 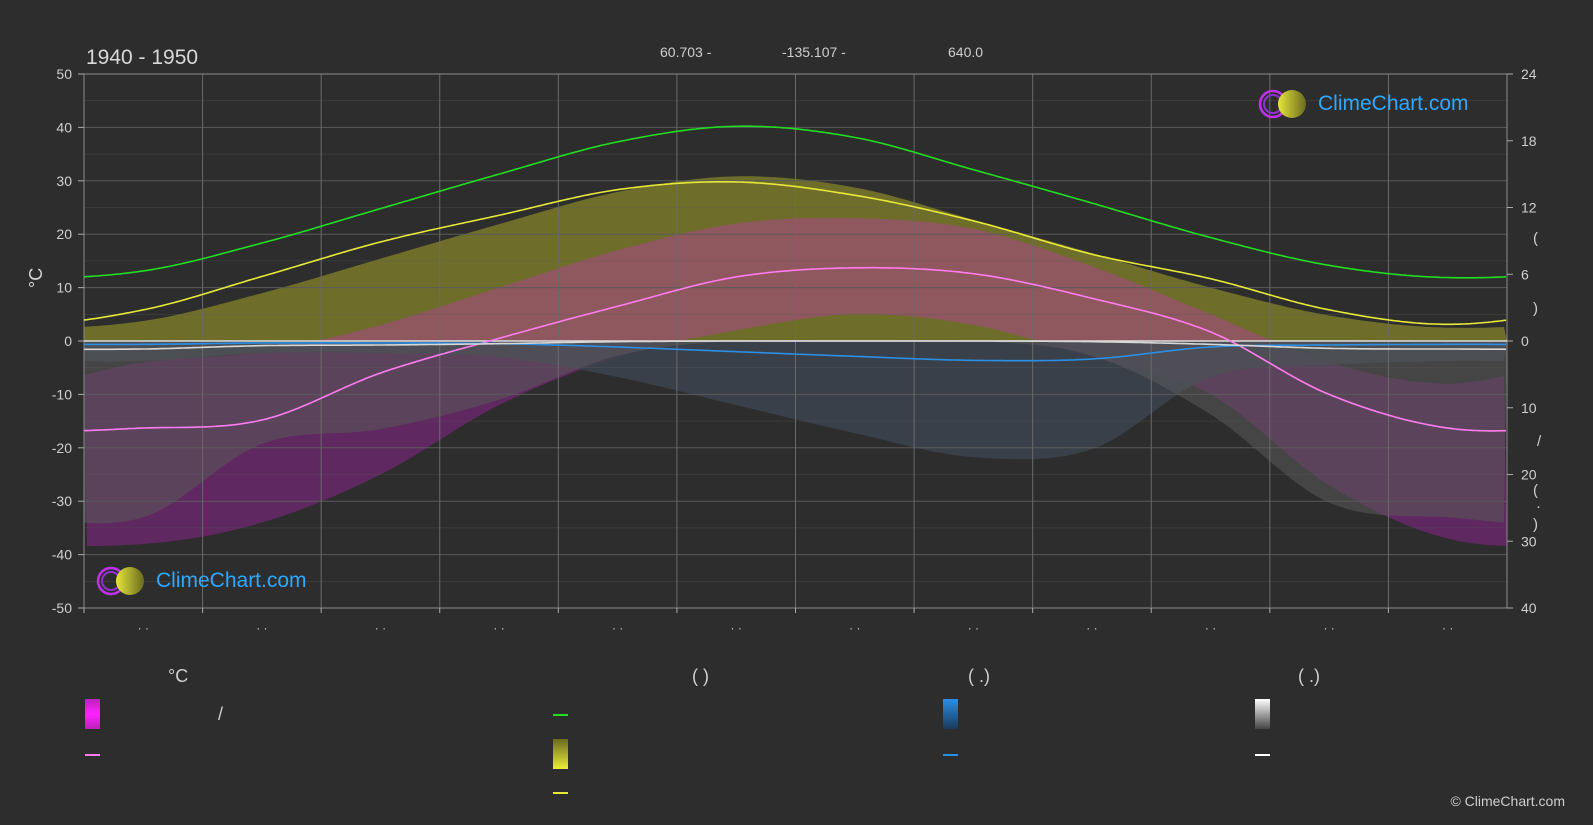 What do you see at coordinates (814, 52) in the screenshot?
I see `longitude-label: -135.107 -` at bounding box center [814, 52].